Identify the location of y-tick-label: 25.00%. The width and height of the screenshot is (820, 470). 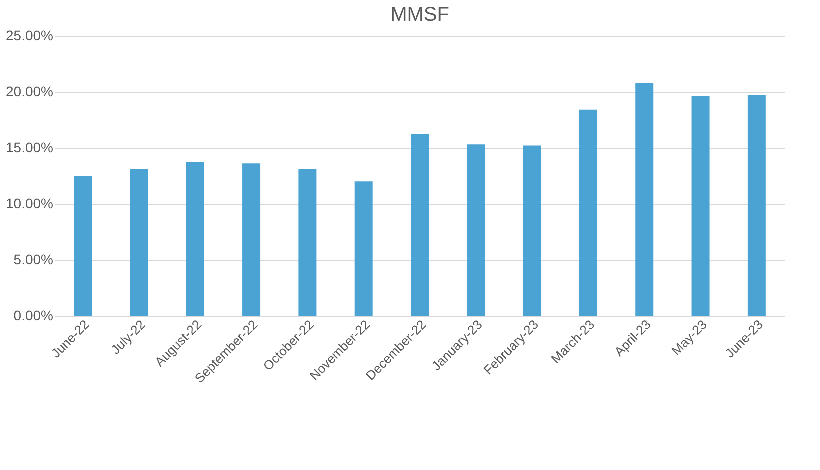
(30, 36).